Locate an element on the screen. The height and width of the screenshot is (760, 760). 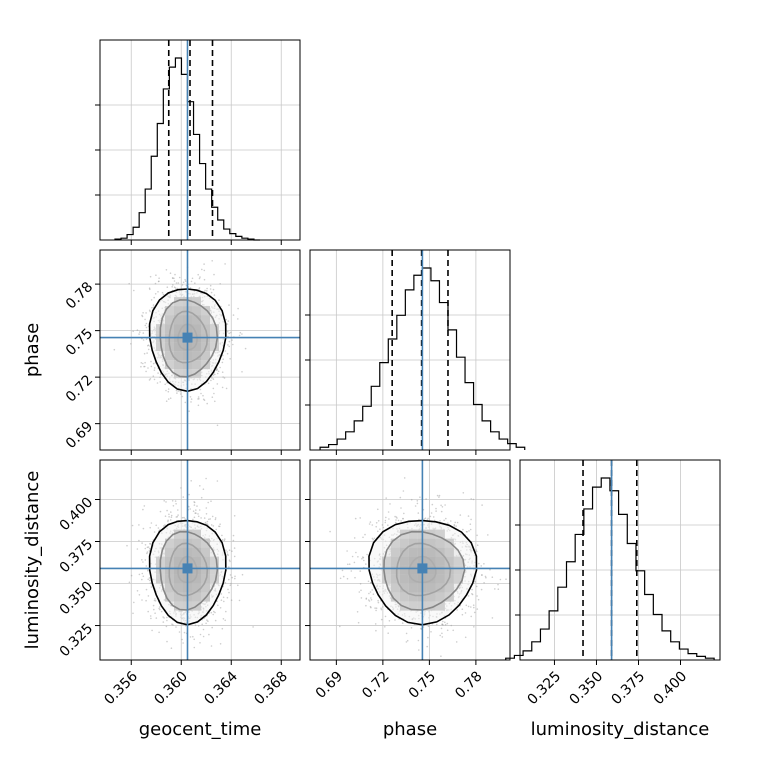
x-tick-label-luminosity_distance: 0.325 is located at coordinates (545, 688).